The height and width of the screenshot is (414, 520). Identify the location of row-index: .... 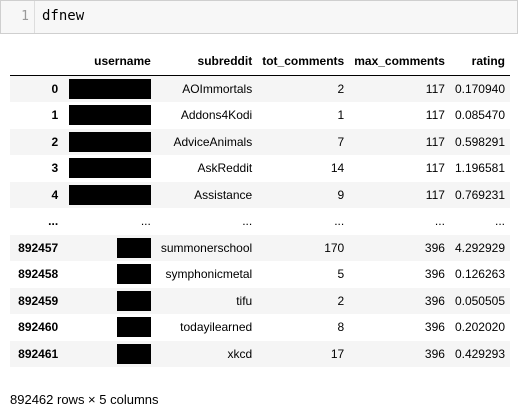
(53, 221).